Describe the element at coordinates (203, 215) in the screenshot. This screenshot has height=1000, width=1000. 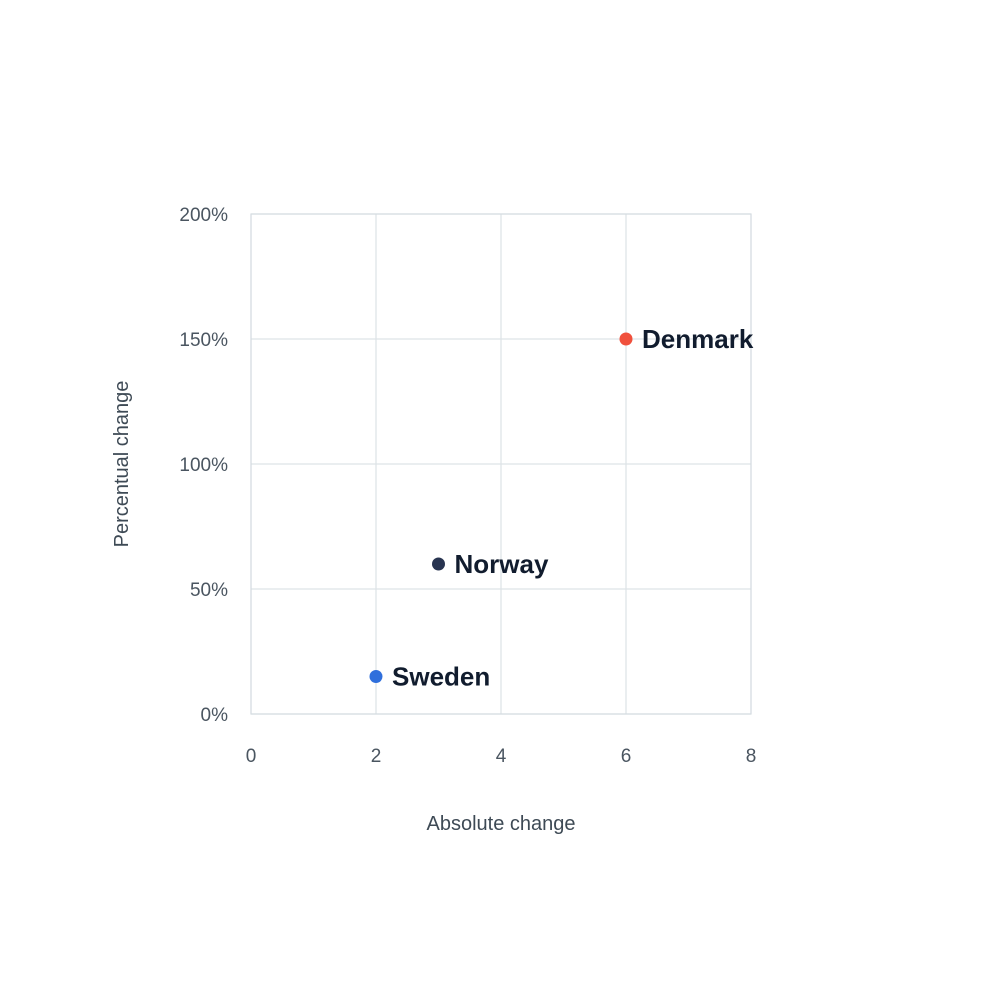
I see `y-tick-label: 200%` at that location.